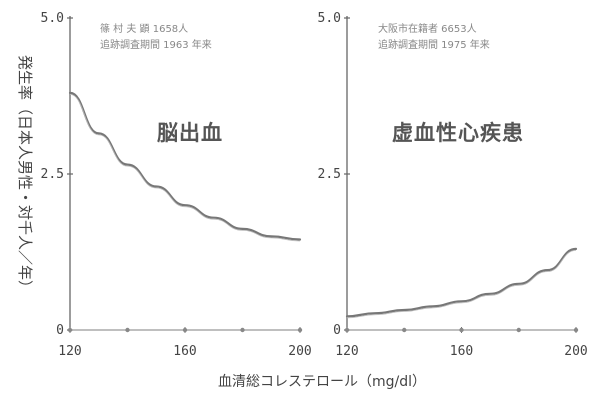 The image size is (590, 394). What do you see at coordinates (434, 44) in the screenshot?
I see `panel-note: 追跡調査期間 1975 年来` at bounding box center [434, 44].